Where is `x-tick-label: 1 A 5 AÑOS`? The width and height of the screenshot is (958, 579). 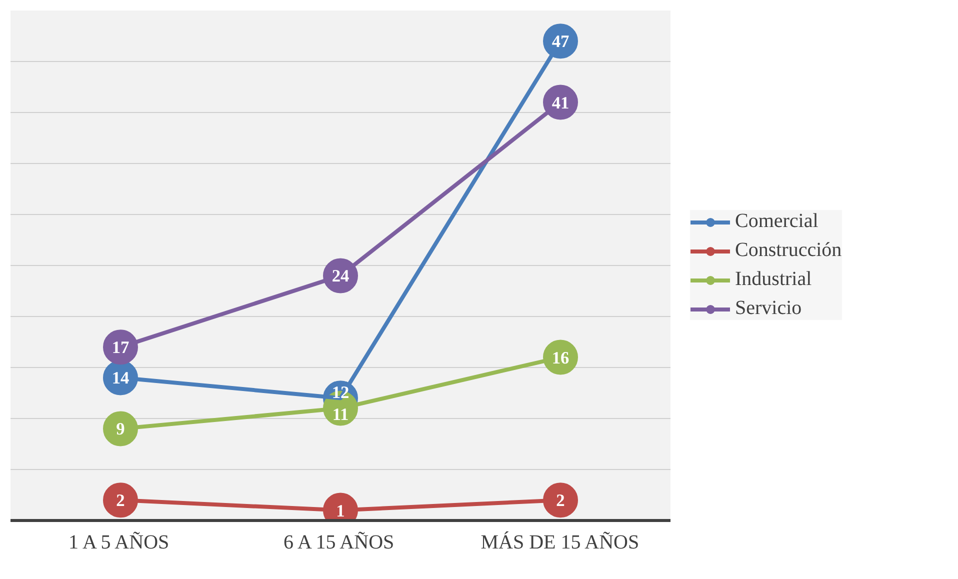
x-tick-label: 1 A 5 AÑOS is located at coordinates (119, 543).